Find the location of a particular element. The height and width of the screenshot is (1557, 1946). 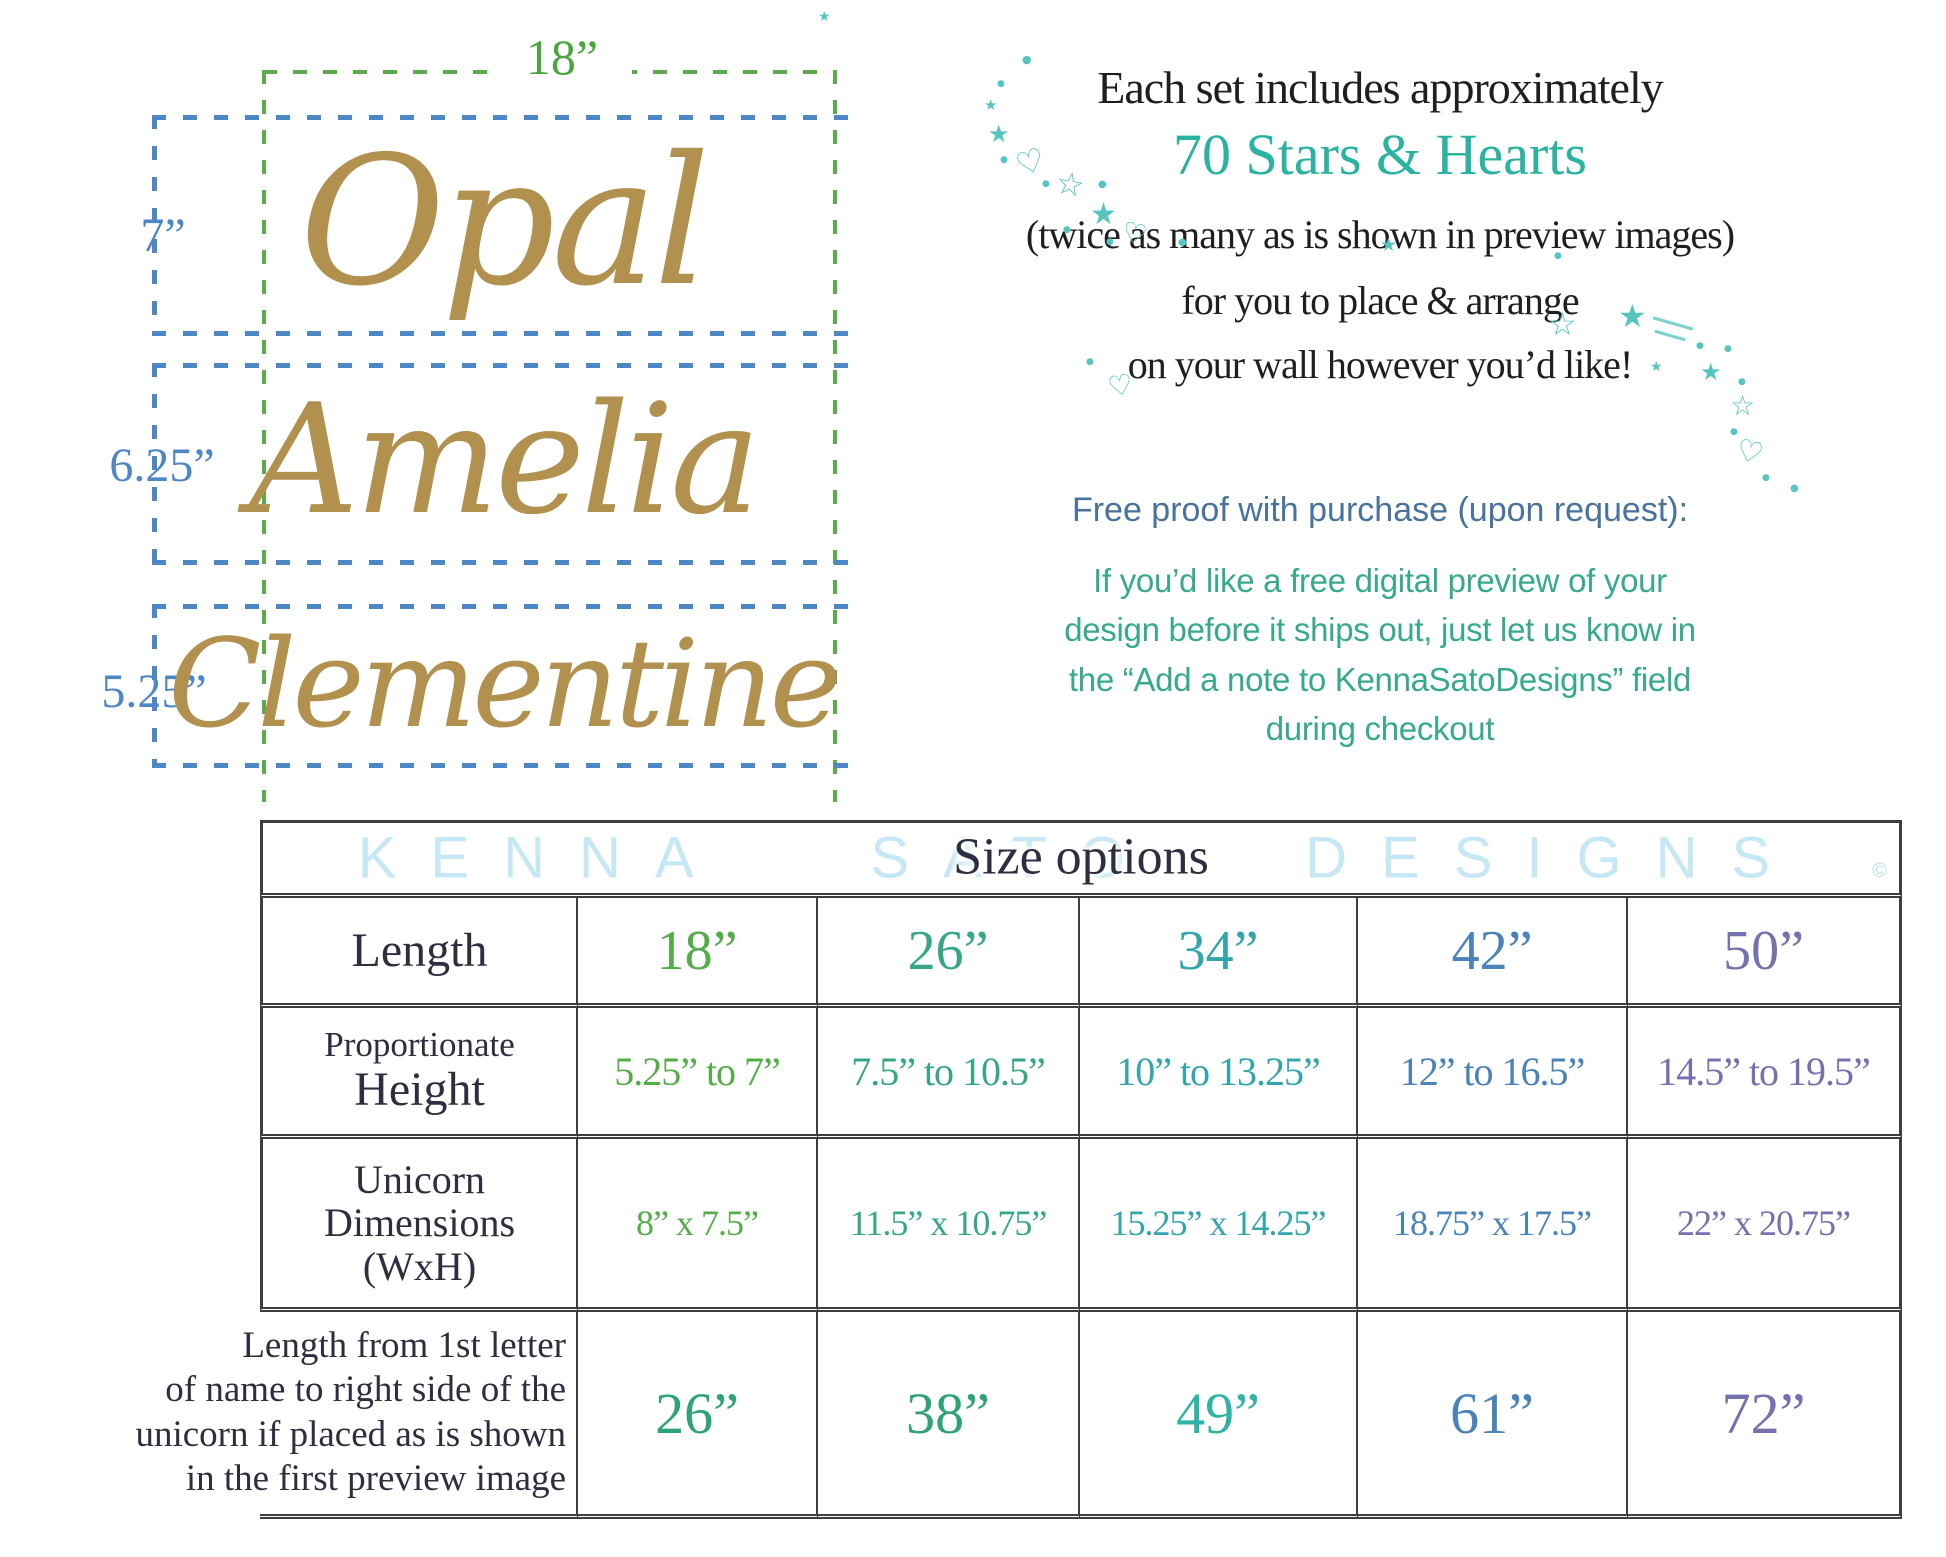

right-green-dashed-line is located at coordinates (835, 436).